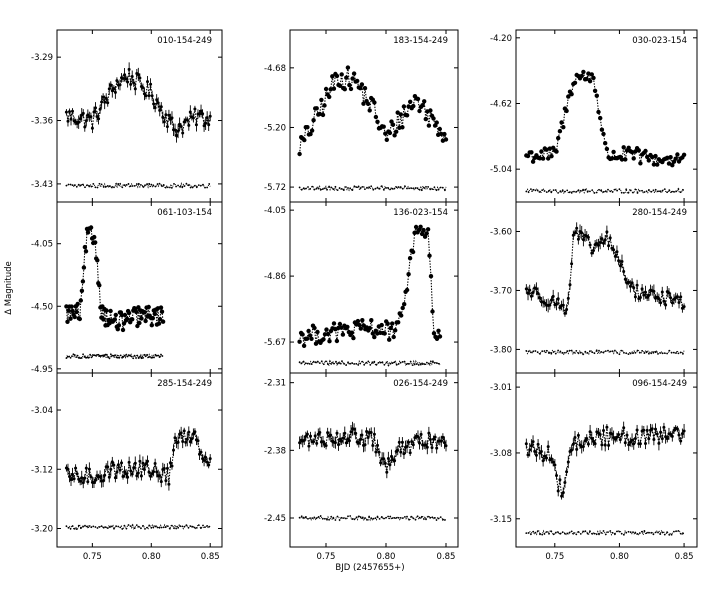 Image resolution: width=708 pixels, height=590 pixels. What do you see at coordinates (92, 557) in the screenshot?
I see `x-tick-label: 0.75` at bounding box center [92, 557].